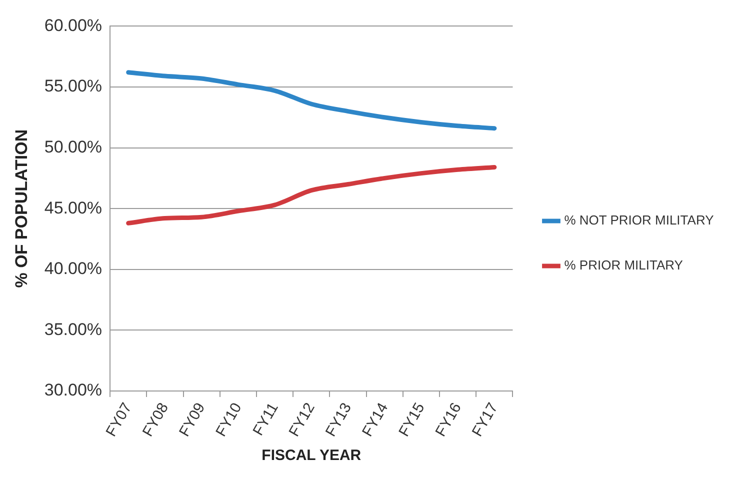  Describe the element at coordinates (73, 329) in the screenshot. I see `y-tick-label: 35.00%` at that location.